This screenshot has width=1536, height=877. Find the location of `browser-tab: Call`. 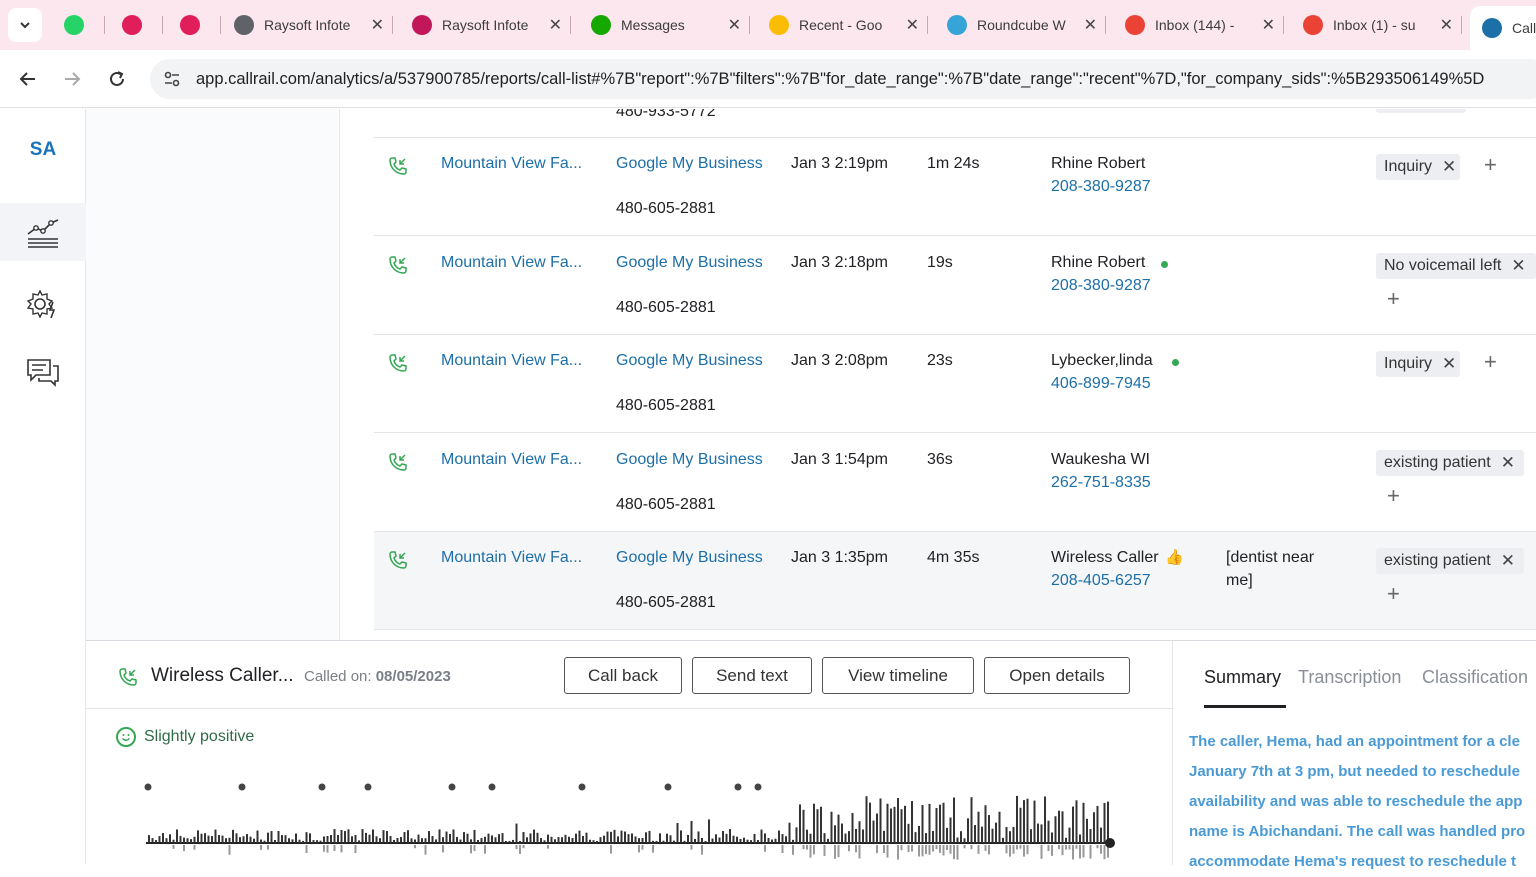

browser-tab: Call is located at coordinates (1503, 28).